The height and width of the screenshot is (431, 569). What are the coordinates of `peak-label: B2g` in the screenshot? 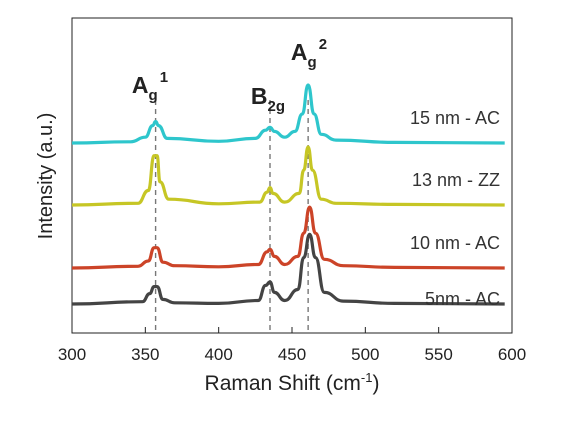 It's located at (268, 99).